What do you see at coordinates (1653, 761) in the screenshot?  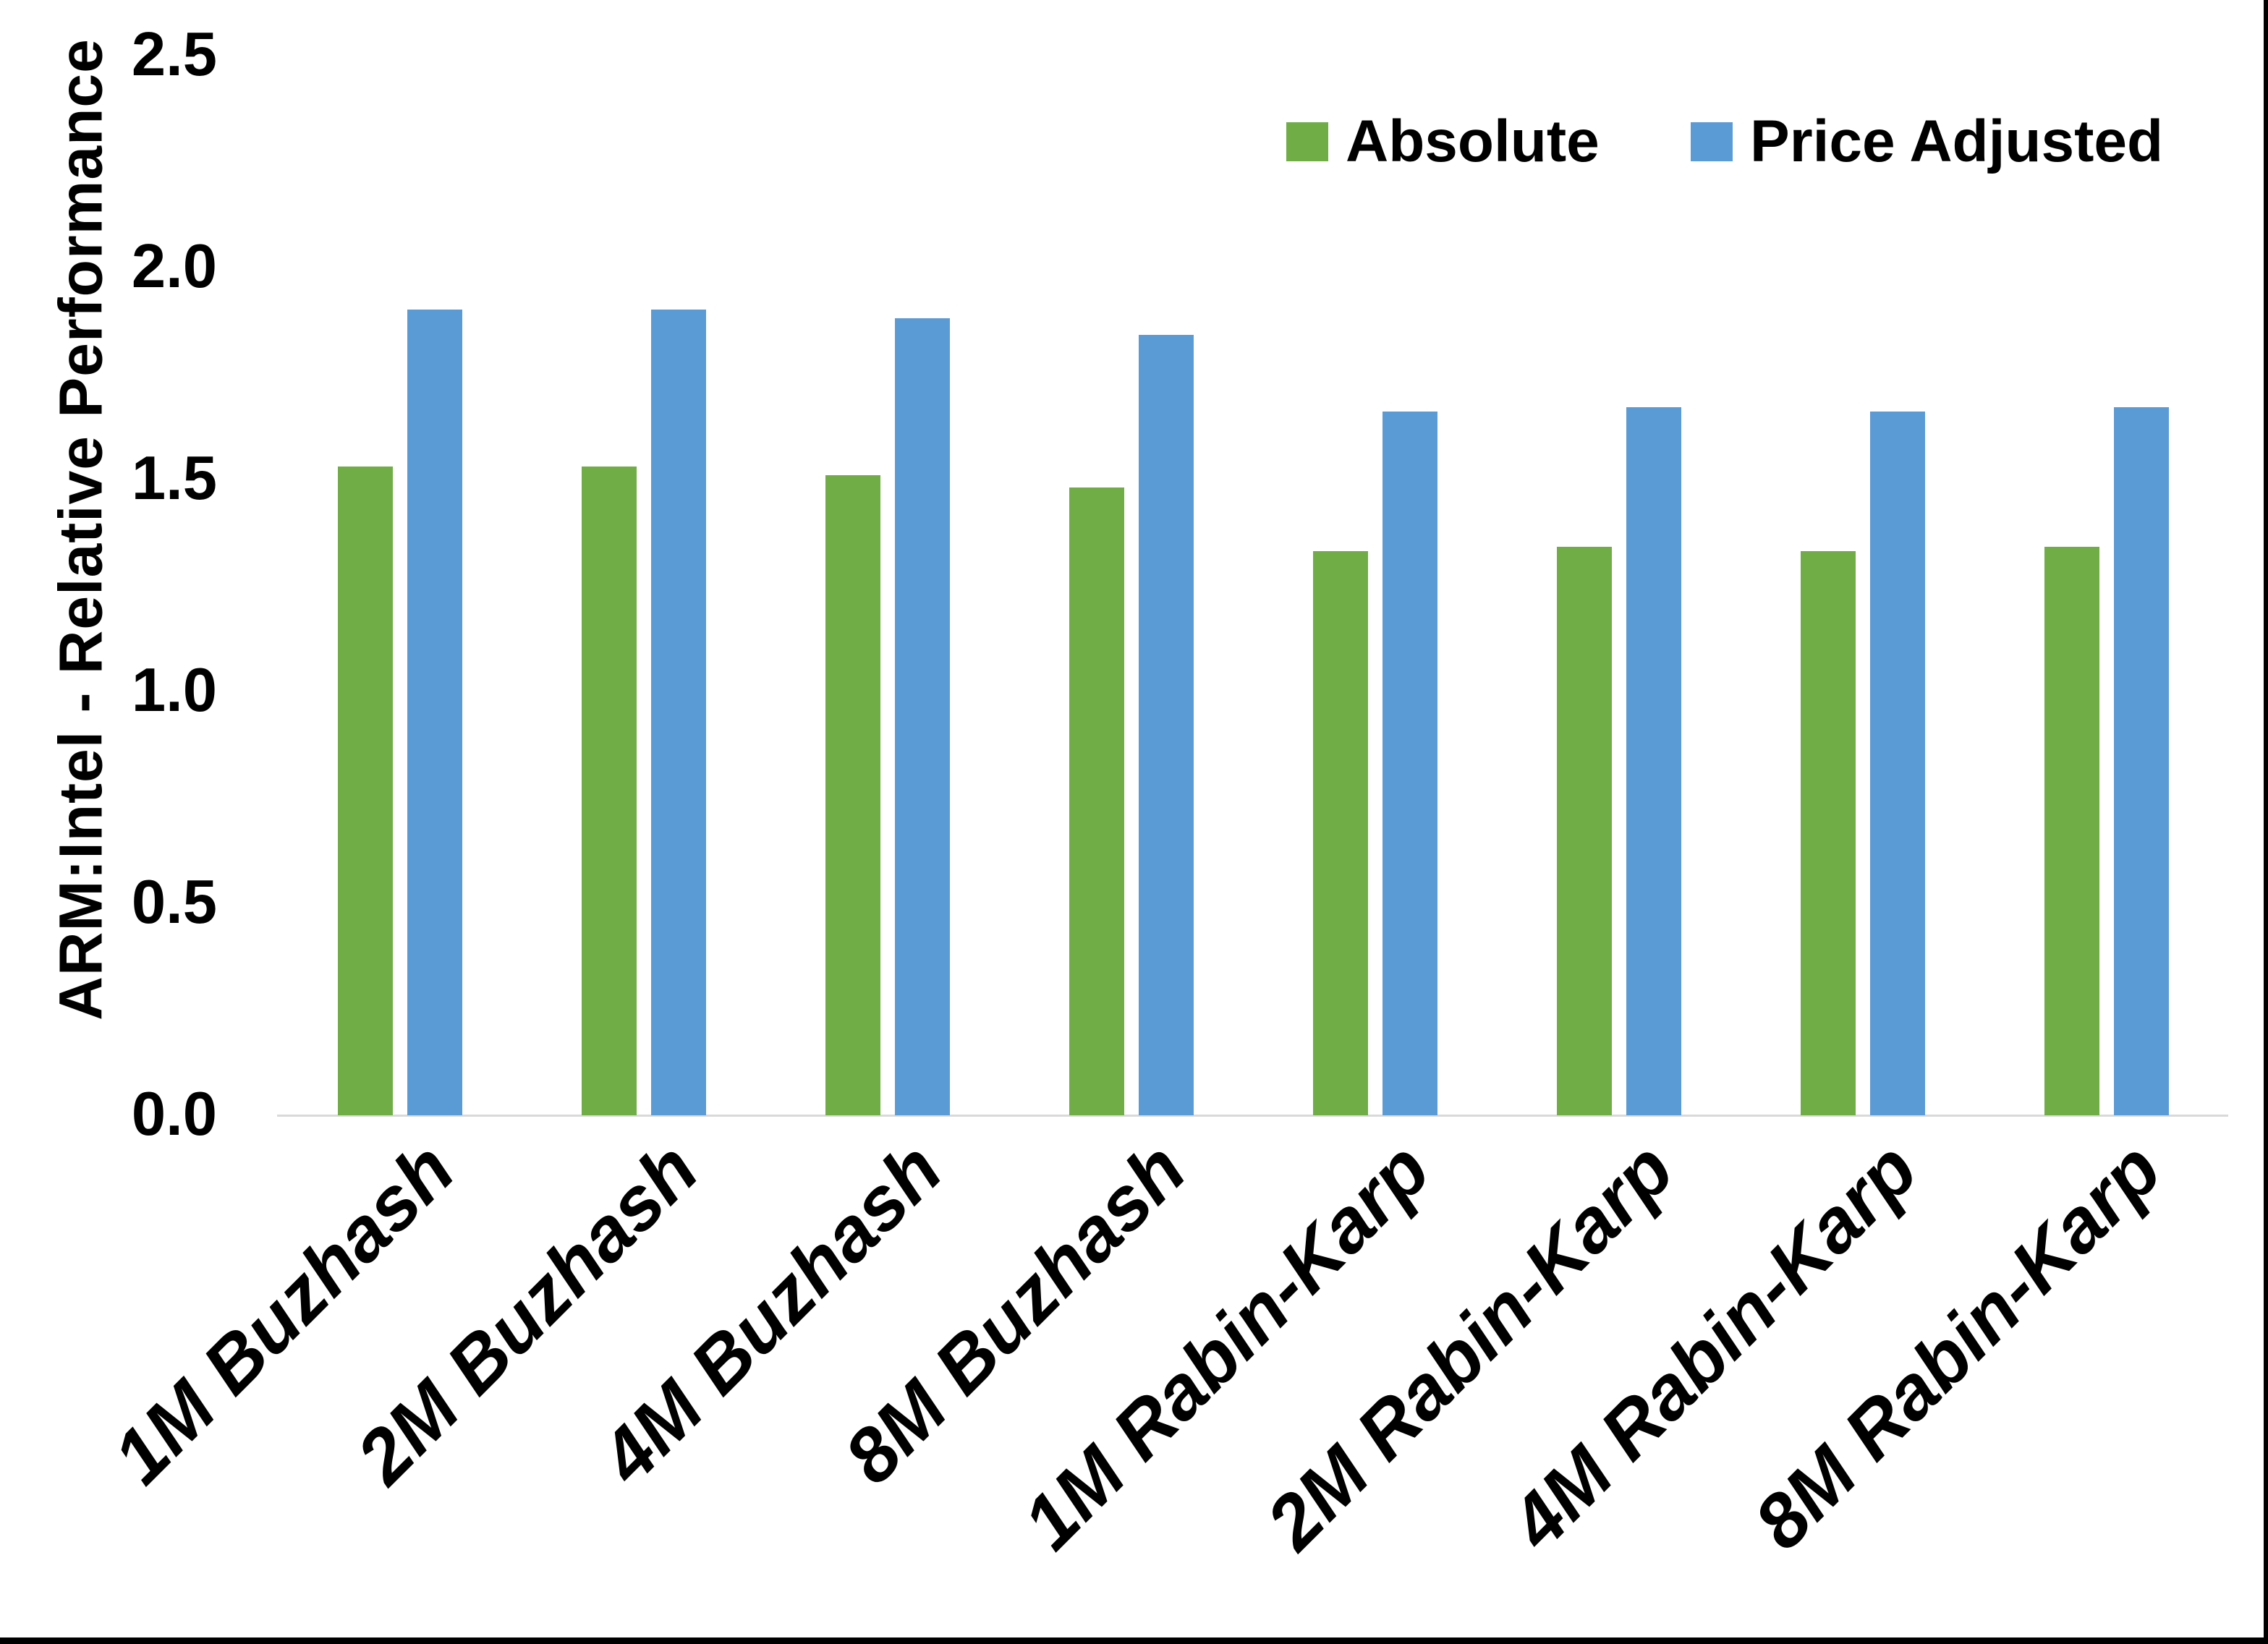 I see `bar-price-adjusted-2m-rabin-karp` at bounding box center [1653, 761].